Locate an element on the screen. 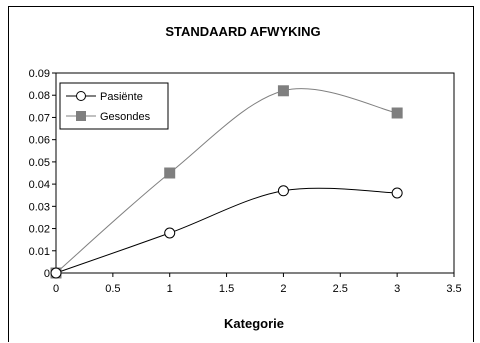  x-tick-label: 0 is located at coordinates (56, 289).